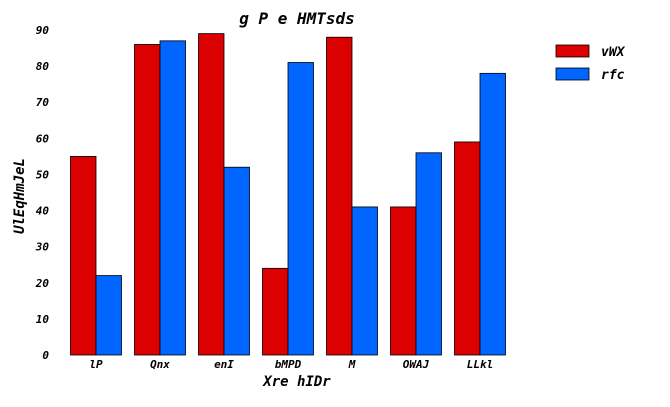 This screenshot has height=407, width=670. What do you see at coordinates (492, 214) in the screenshot?
I see `bar-rfc-LLkl` at bounding box center [492, 214].